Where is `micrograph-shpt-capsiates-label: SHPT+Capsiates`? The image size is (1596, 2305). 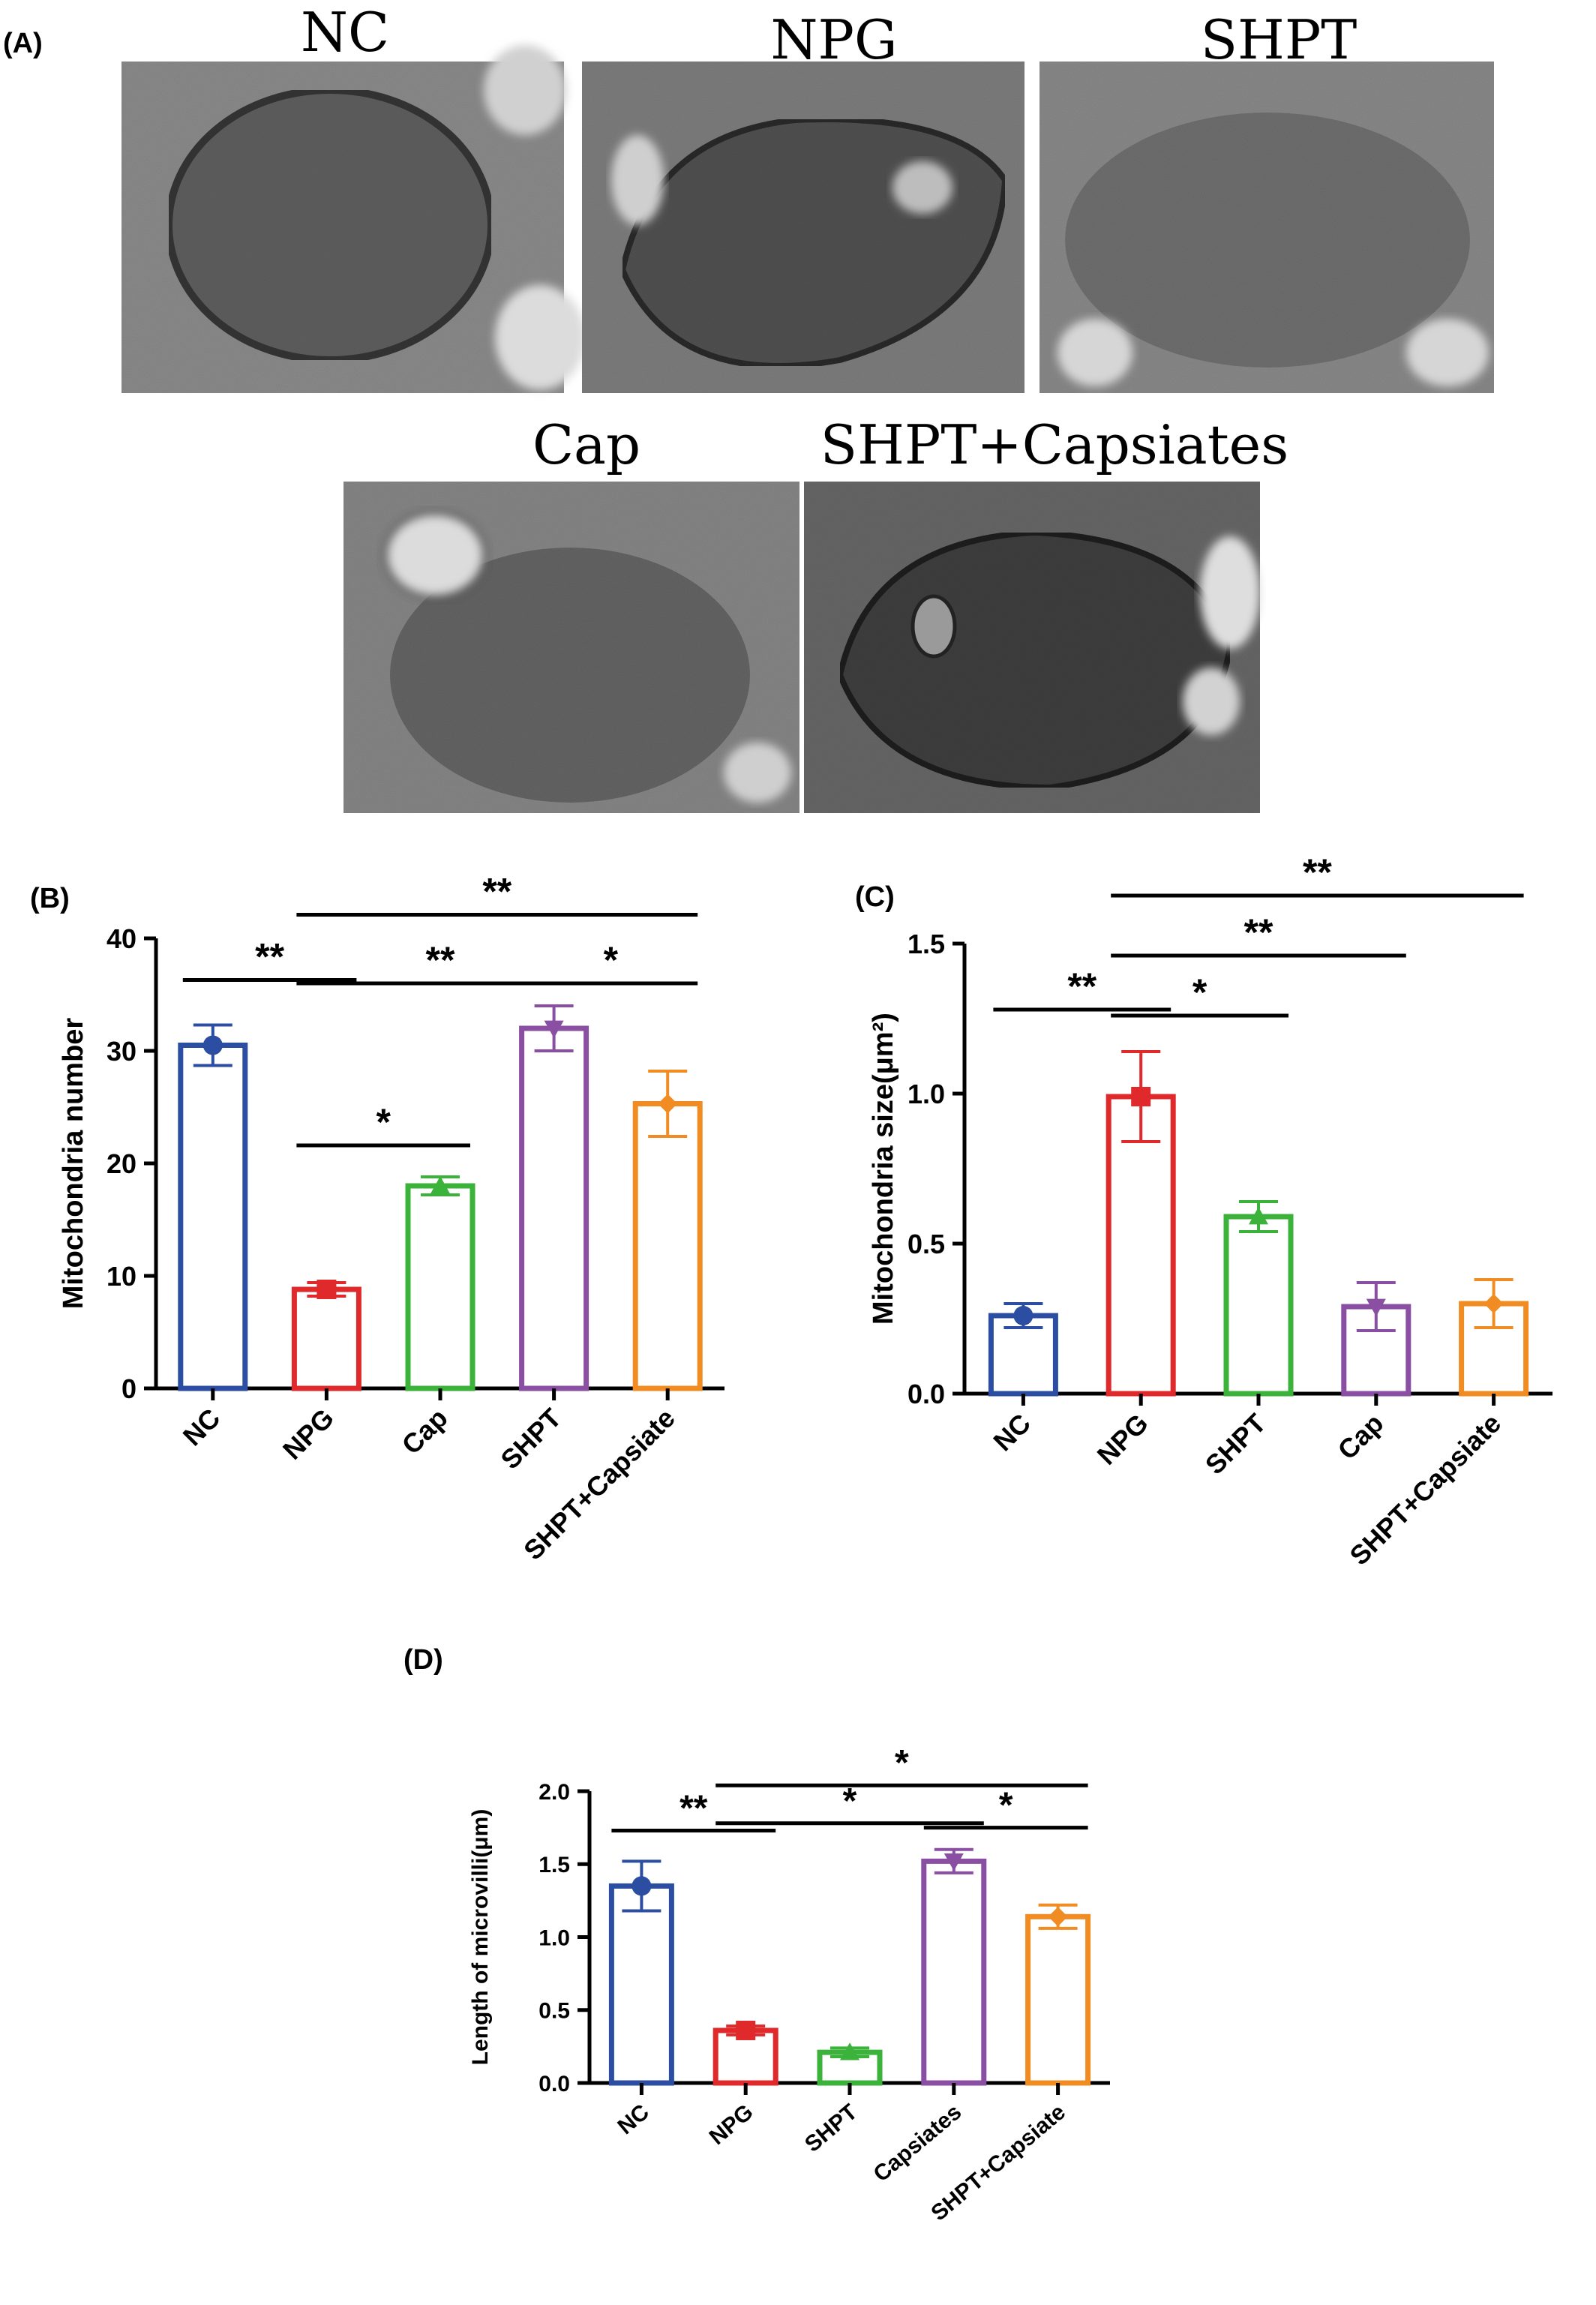
micrograph-shpt-capsiates-label: SHPT+Capsiates is located at coordinates (1054, 444).